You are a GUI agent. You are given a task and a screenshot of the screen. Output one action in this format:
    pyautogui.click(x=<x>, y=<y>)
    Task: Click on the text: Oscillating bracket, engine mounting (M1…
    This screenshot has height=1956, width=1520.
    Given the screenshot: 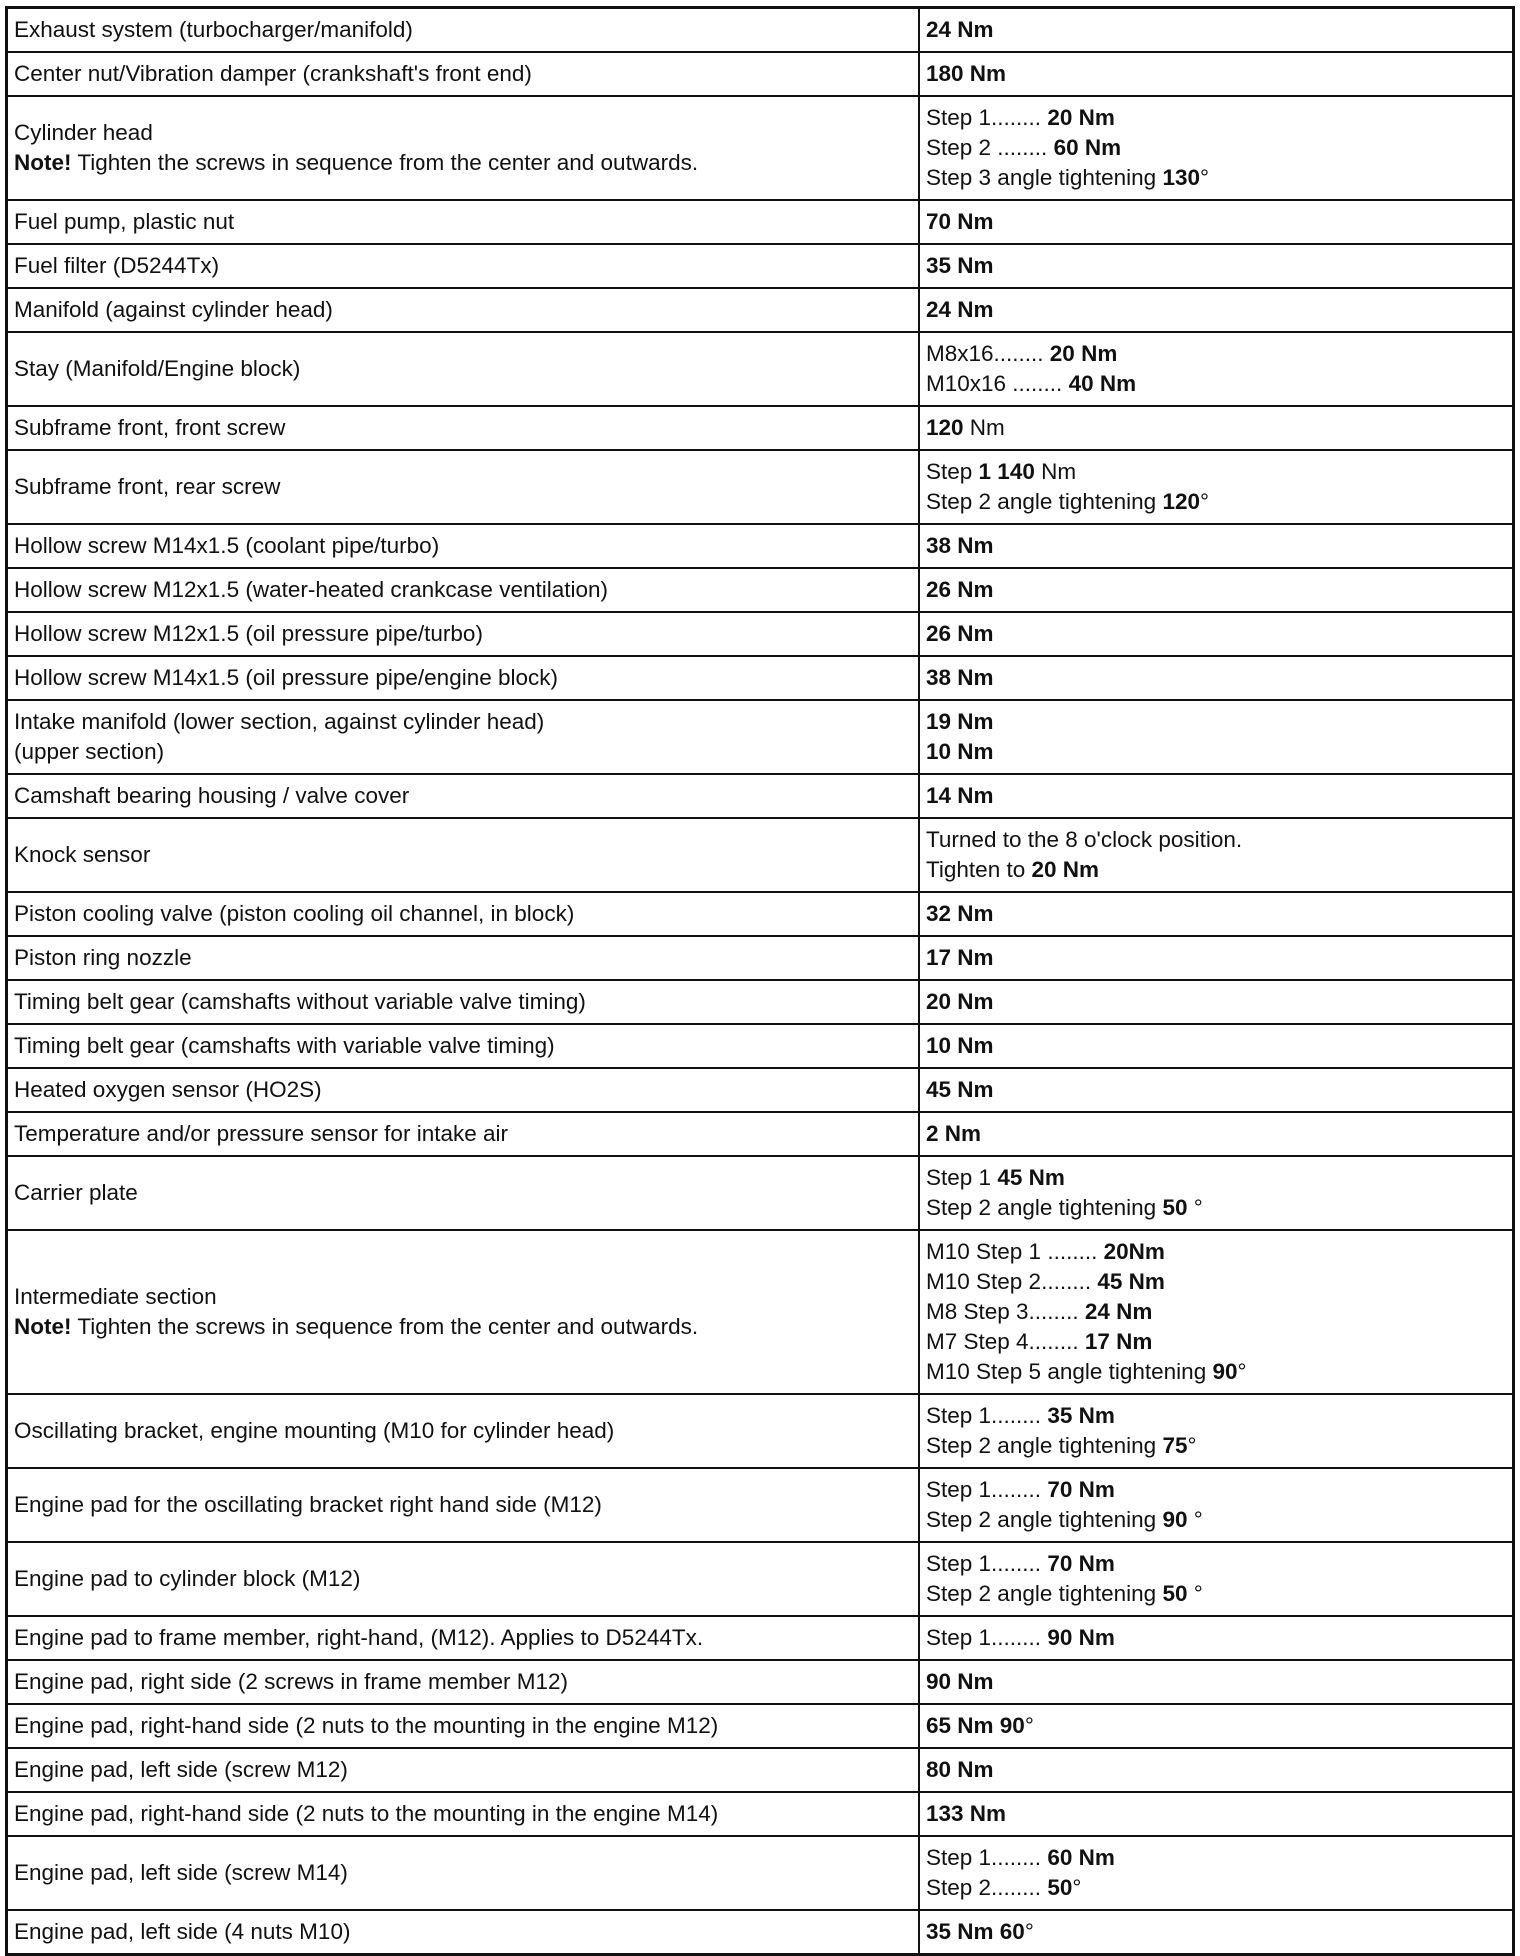 What is the action you would take?
    pyautogui.click(x=314, y=1430)
    